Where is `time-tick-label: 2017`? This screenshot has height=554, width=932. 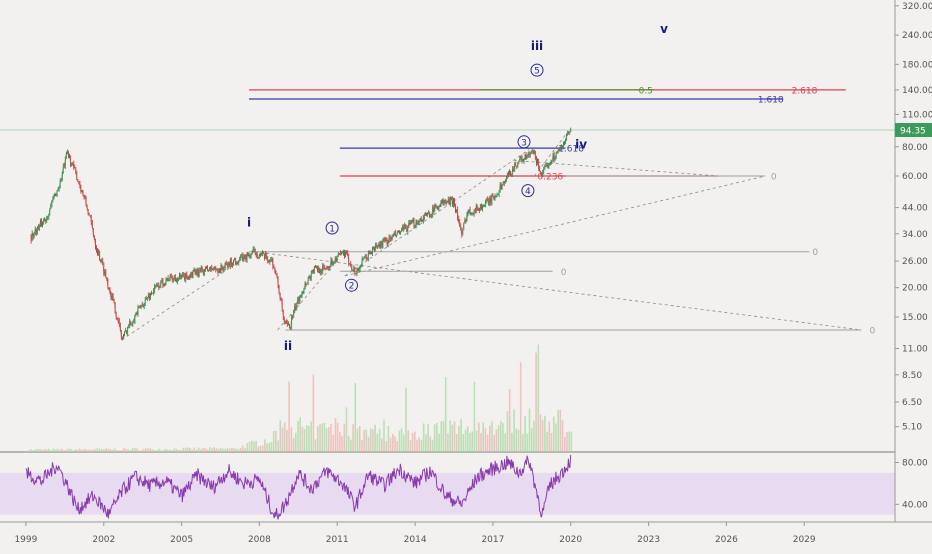 time-tick-label: 2017 is located at coordinates (492, 540).